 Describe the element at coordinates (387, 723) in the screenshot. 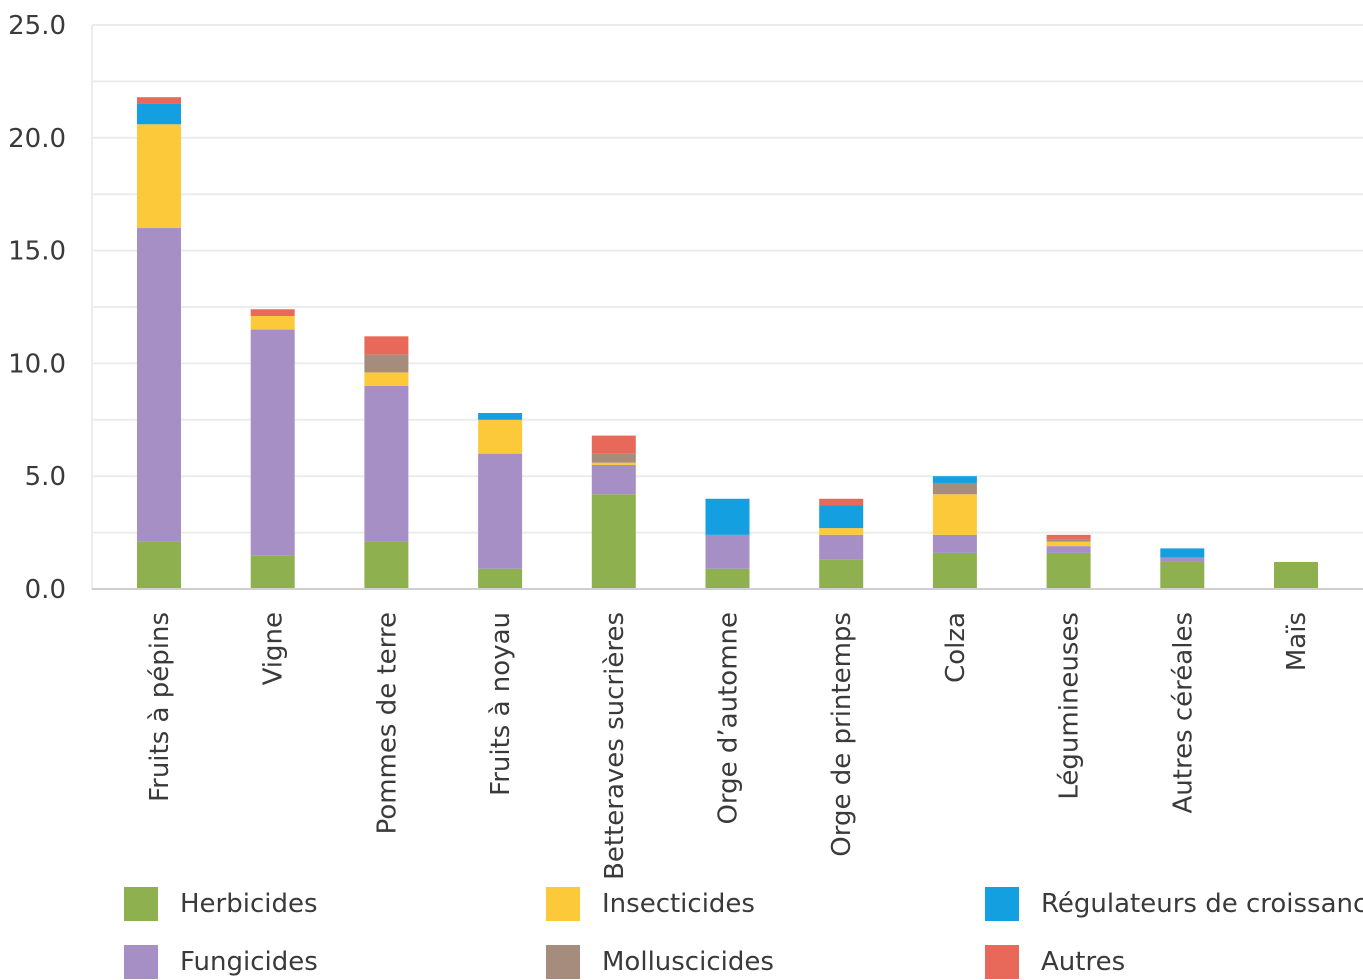

I see `x-tick-label: Pommes de terre` at that location.